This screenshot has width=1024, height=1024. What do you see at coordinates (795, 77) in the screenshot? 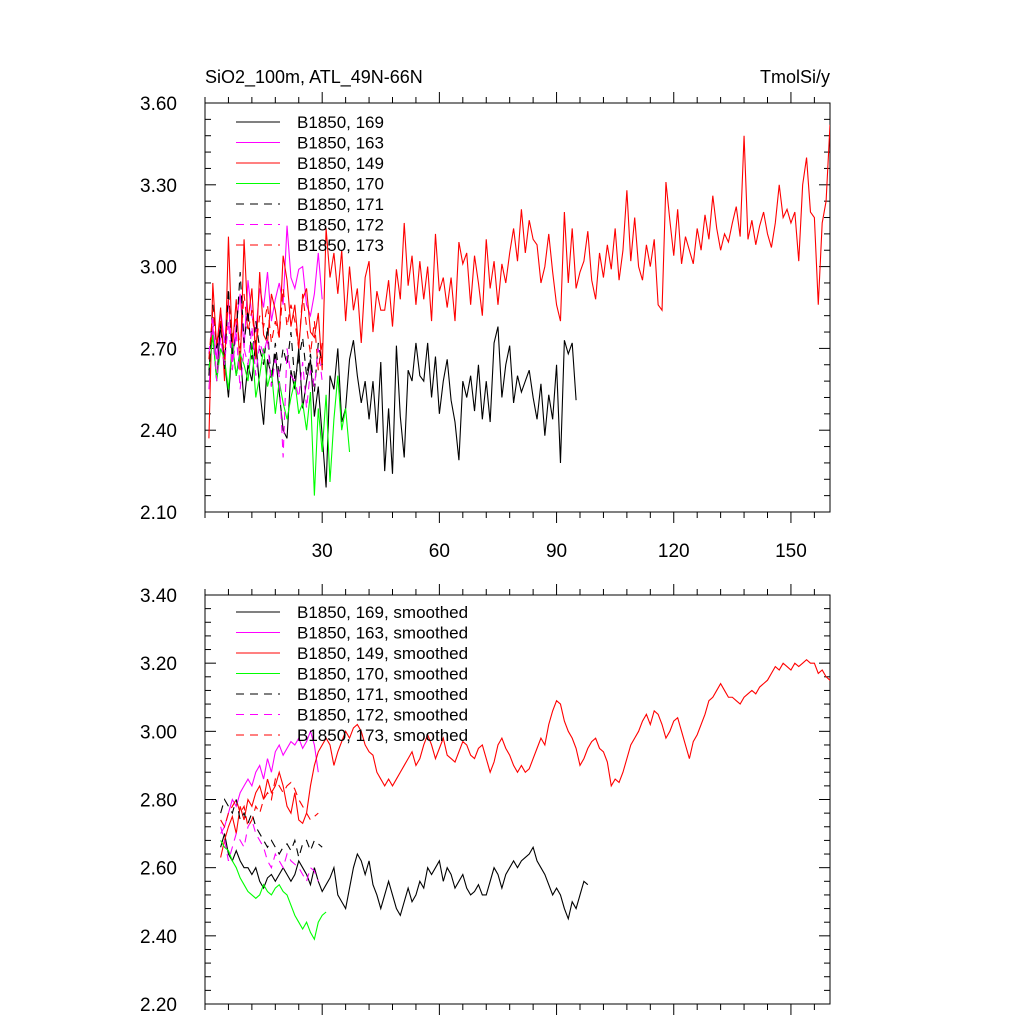
I see `chart-title-right: TmolSi/y` at bounding box center [795, 77].